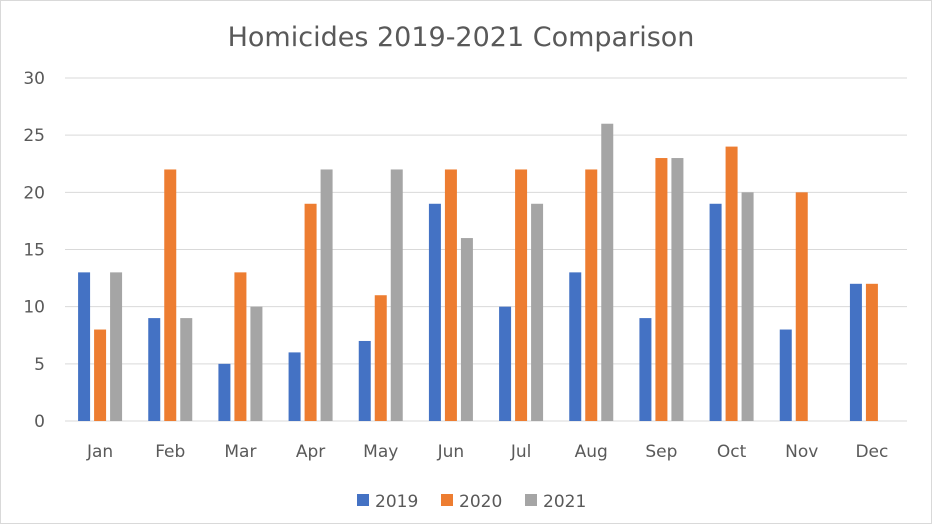 This screenshot has height=525, width=932. What do you see at coordinates (34, 136) in the screenshot?
I see `y-tick-label: 25` at bounding box center [34, 136].